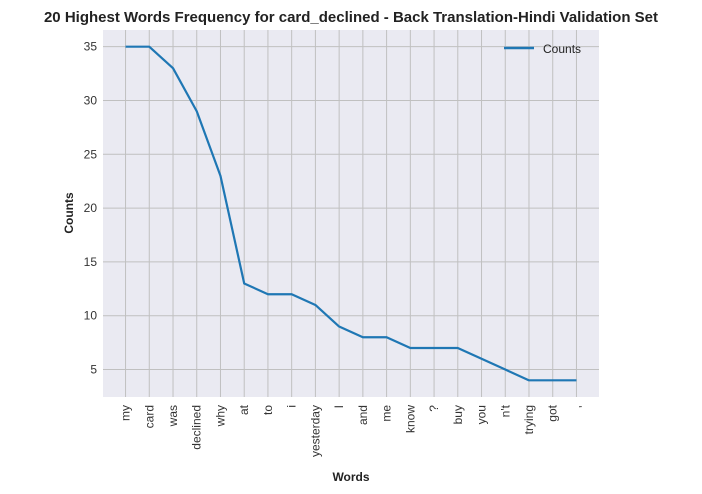 This screenshot has width=702, height=494. What do you see at coordinates (434, 408) in the screenshot?
I see `x-tick-label: ?` at bounding box center [434, 408].